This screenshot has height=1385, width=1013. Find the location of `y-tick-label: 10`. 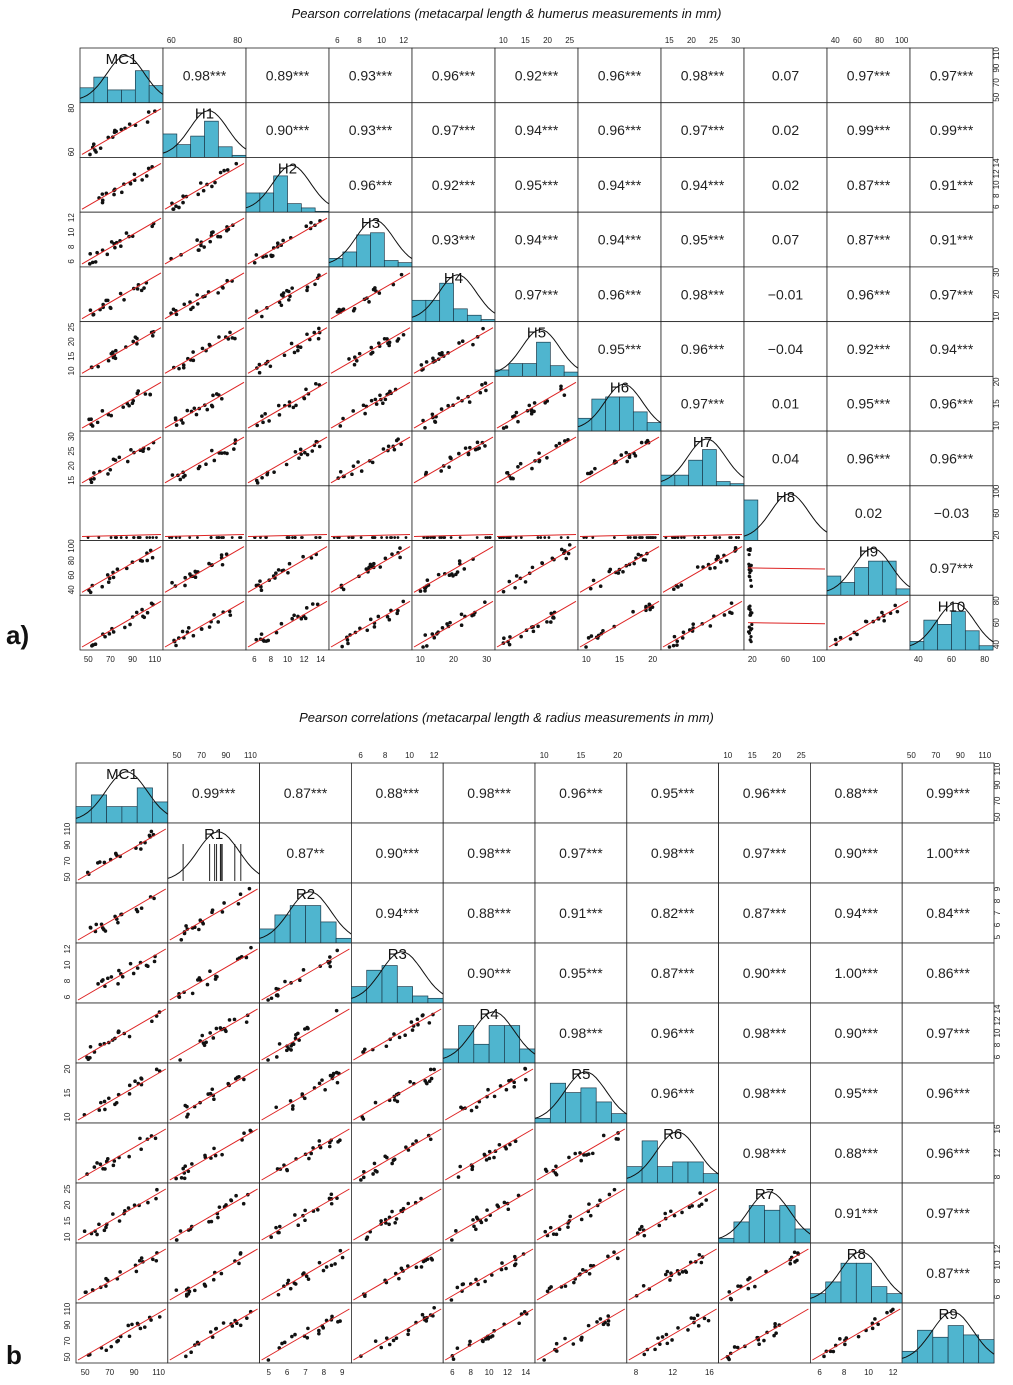

y-tick-label: 10 is located at coordinates (67, 1116).